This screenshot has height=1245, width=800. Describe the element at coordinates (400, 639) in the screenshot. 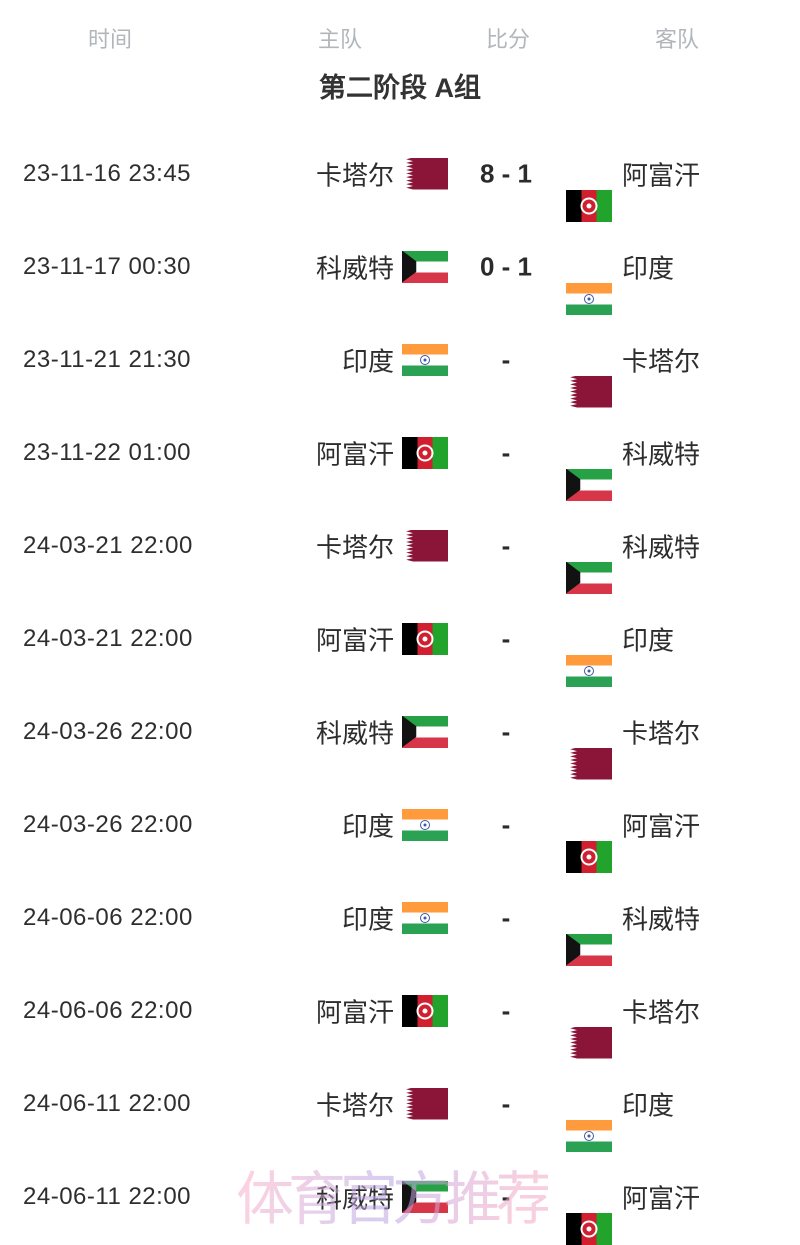

I see `match-row: 24-03-21 22:00 阿富汗 - 印度` at that location.